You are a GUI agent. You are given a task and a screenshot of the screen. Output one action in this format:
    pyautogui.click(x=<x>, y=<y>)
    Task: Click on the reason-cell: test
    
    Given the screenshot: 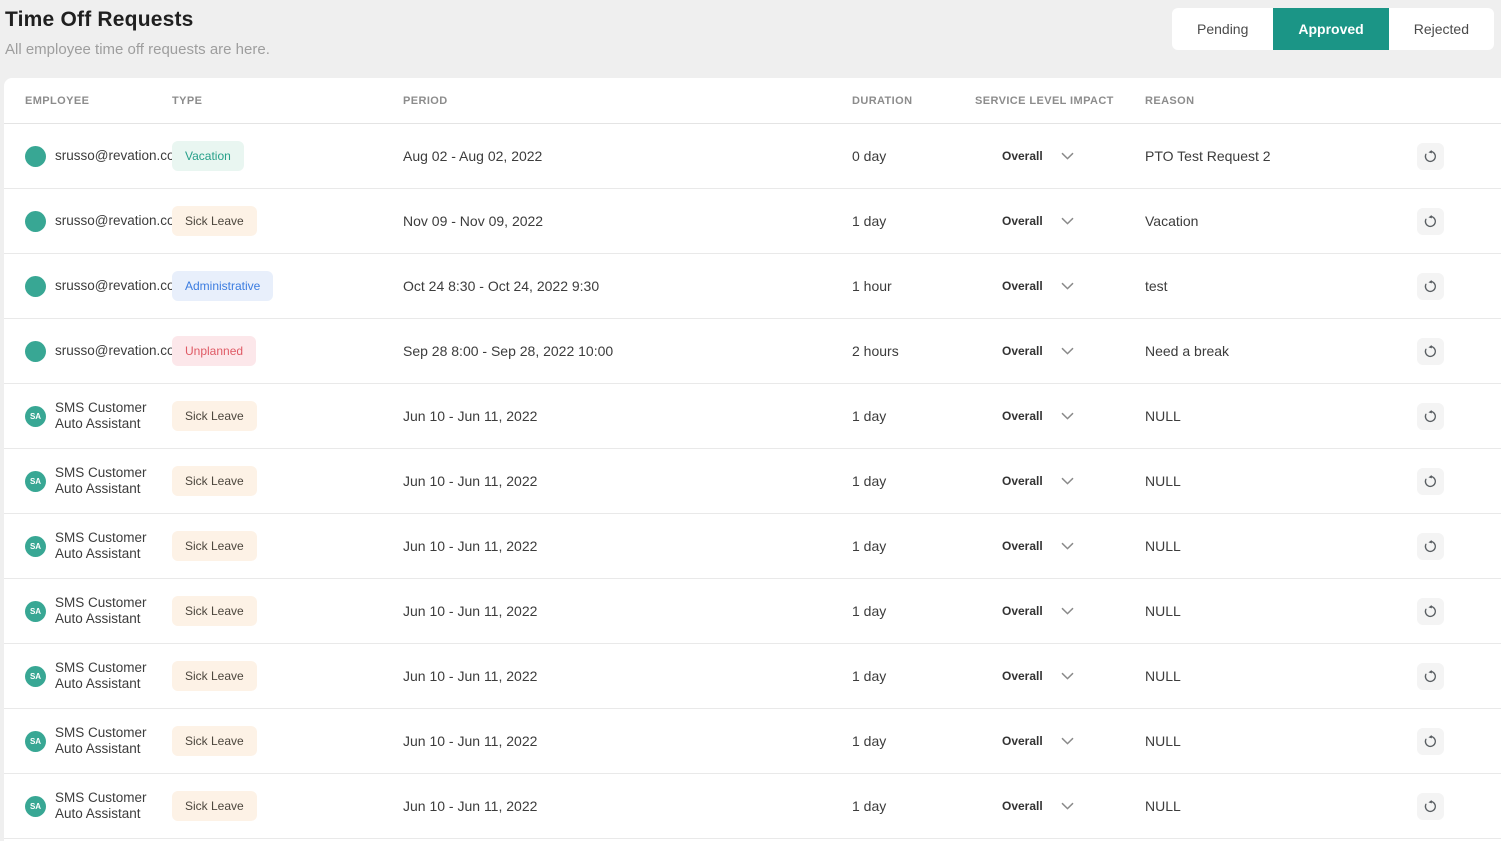 What is the action you would take?
    pyautogui.click(x=1156, y=286)
    